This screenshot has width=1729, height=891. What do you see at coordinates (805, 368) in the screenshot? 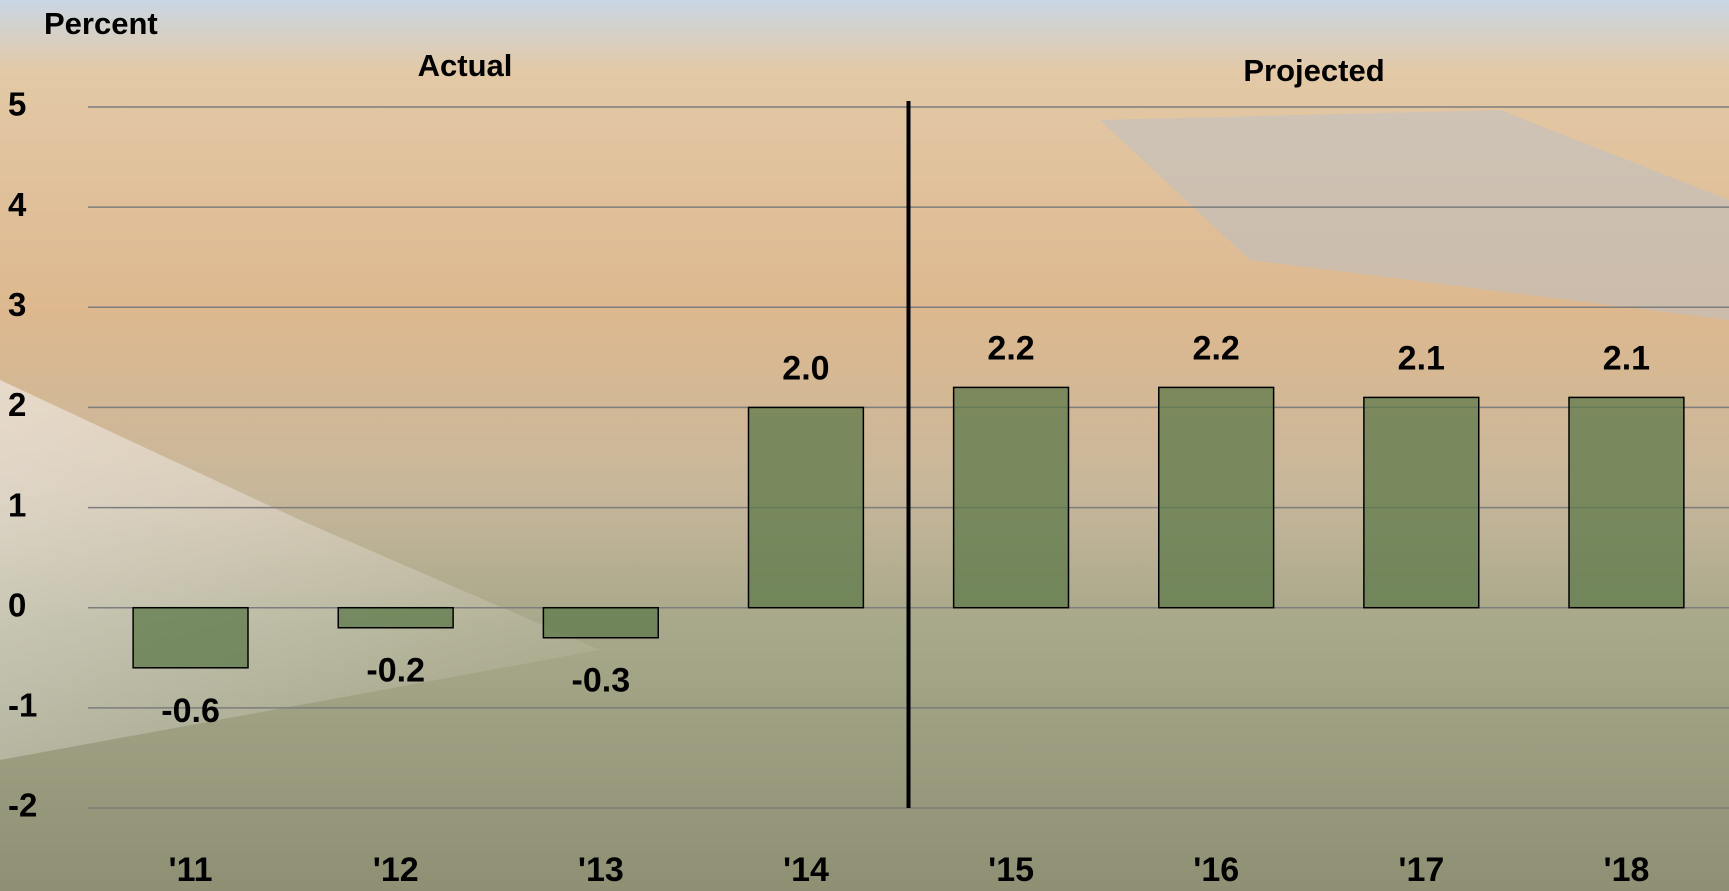
I see `value-label: 2.0` at bounding box center [805, 368].